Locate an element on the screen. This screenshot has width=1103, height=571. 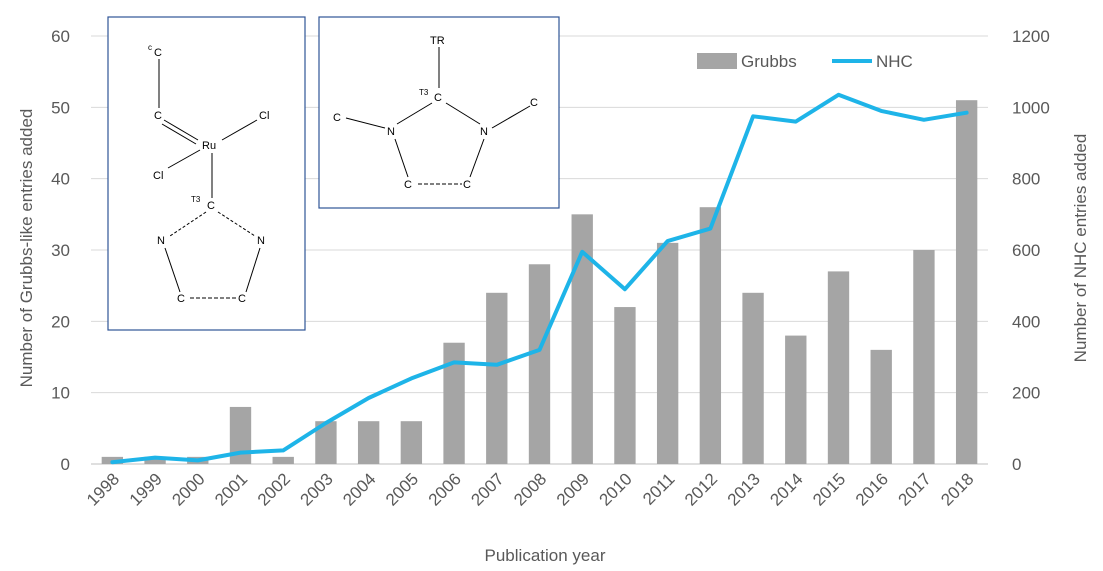
left-tick-label: 10 is located at coordinates (60, 393).